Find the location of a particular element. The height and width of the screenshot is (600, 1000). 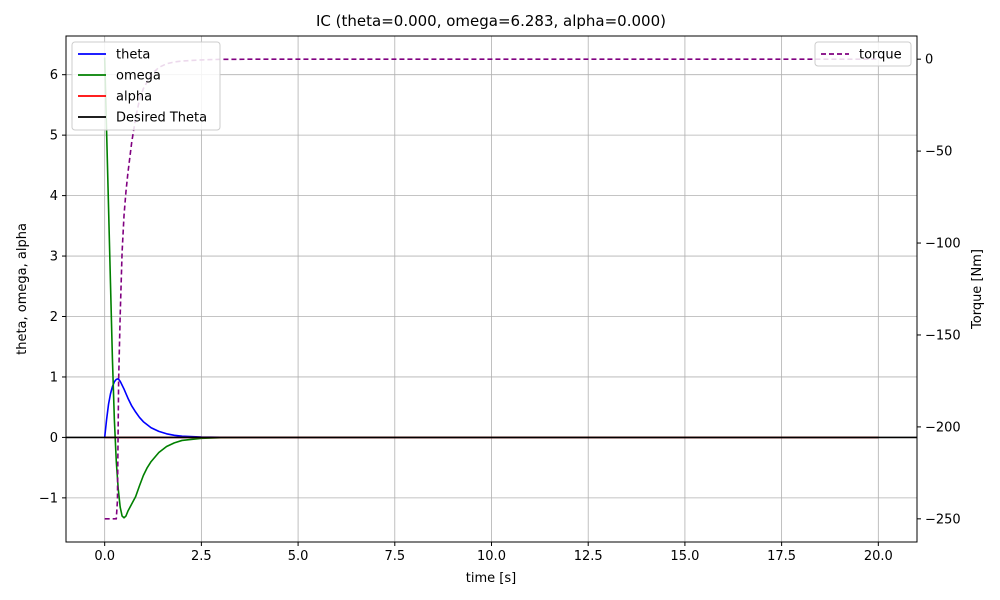

x-tick-label: 10.0 is located at coordinates (491, 556).